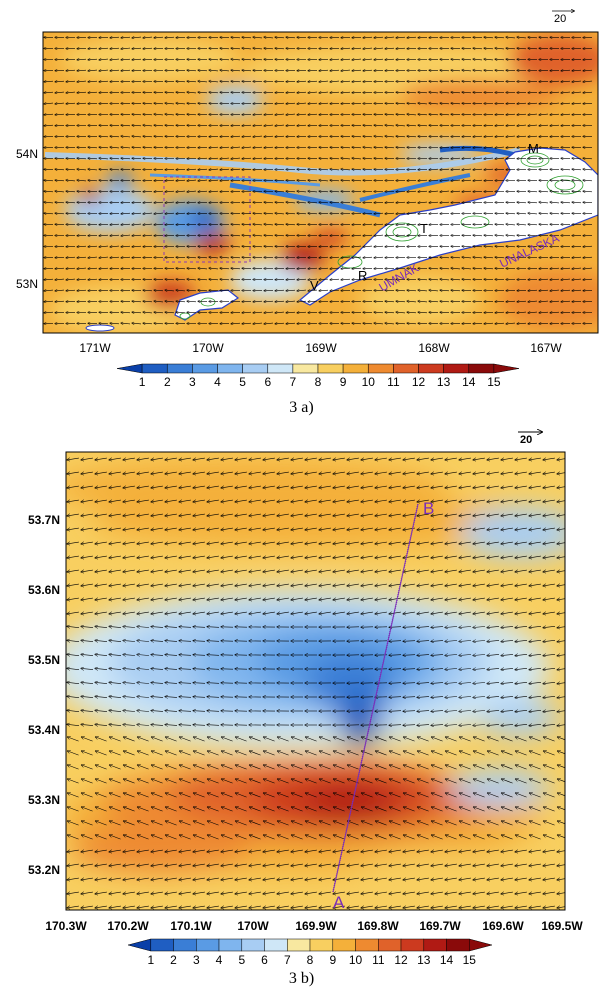  Describe the element at coordinates (369, 382) in the screenshot. I see `colorbar-tick-label: 10` at that location.